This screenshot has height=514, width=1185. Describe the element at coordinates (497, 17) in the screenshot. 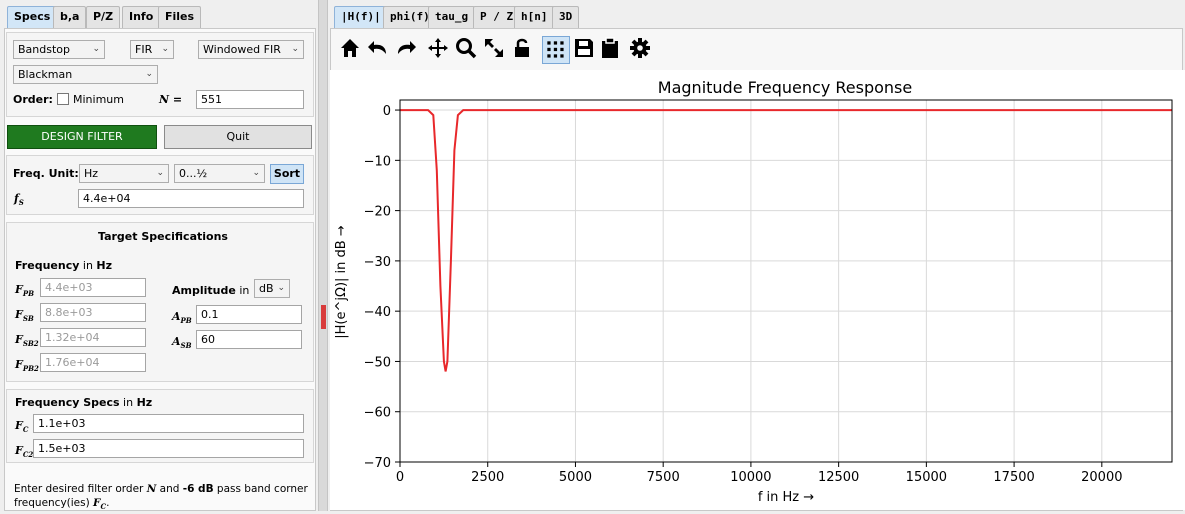

I see `tab-pole-zero: P / Z` at that location.